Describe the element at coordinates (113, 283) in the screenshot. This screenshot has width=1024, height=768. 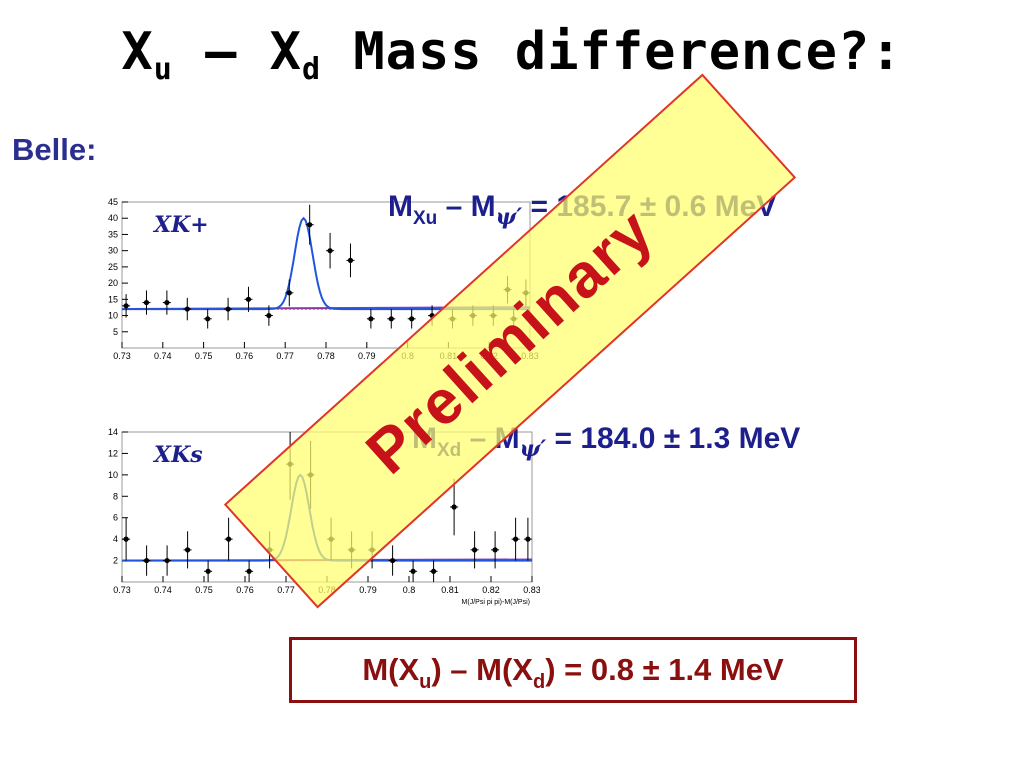
I see `y-tick-label: 20` at that location.